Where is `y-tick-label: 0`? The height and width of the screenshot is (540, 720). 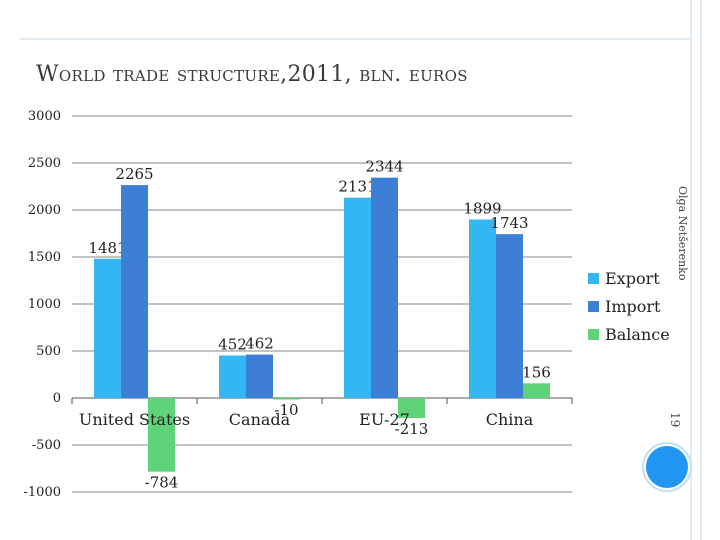 y-tick-label: 0 is located at coordinates (57, 398).